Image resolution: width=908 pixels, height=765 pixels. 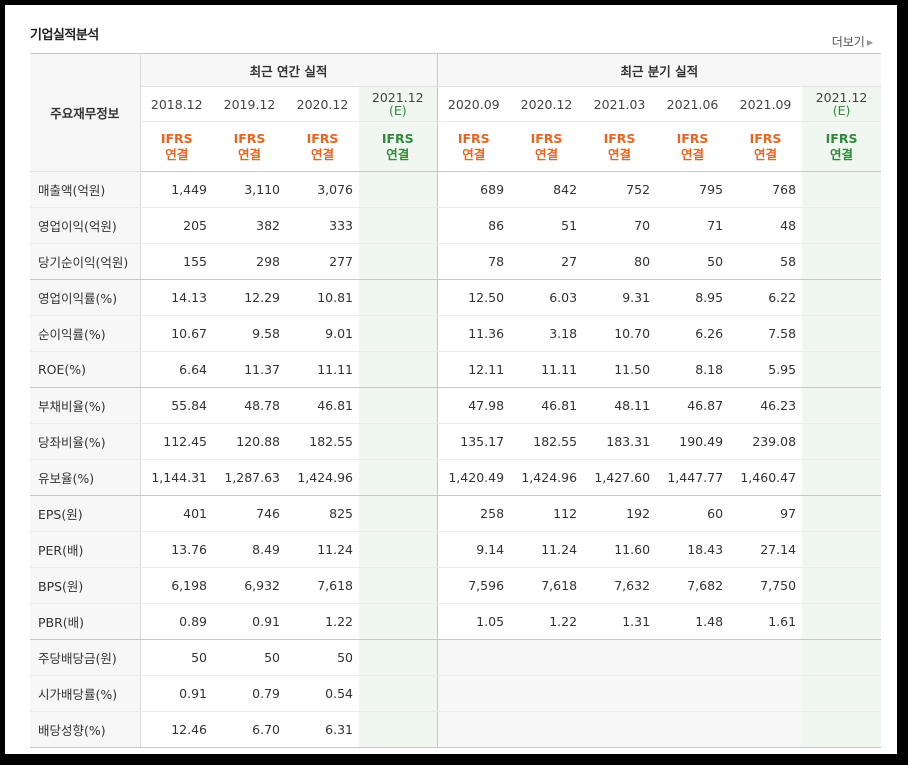 I want to click on column-date: 2020.09, so click(x=473, y=104).